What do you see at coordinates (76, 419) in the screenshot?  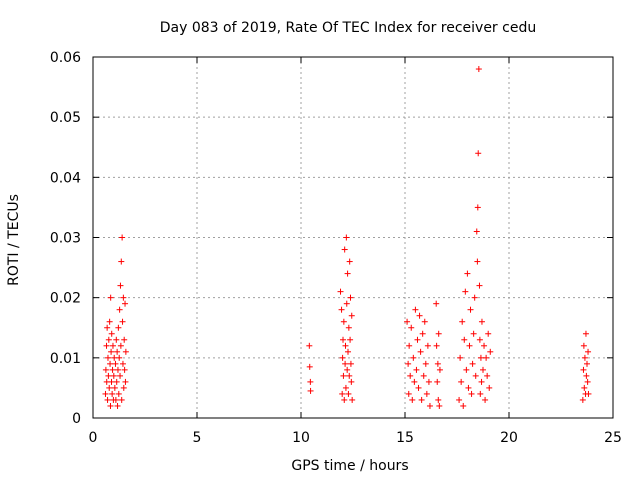 I see `y-tick-label: 0` at bounding box center [76, 419].